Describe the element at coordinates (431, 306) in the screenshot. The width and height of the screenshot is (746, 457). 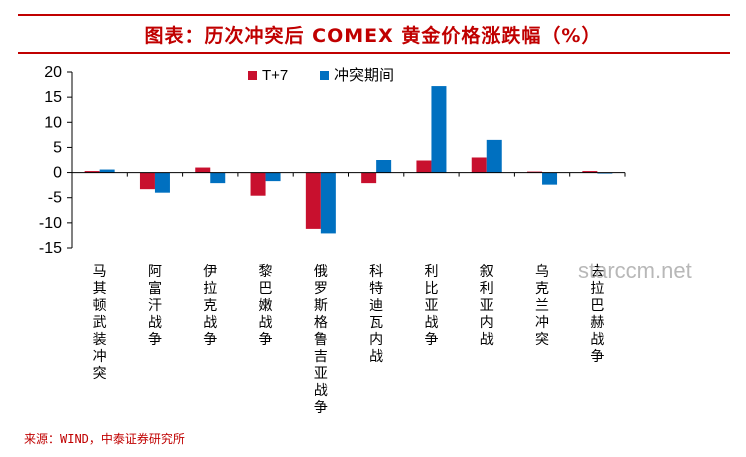
I see `category-label: 利比亚战争` at that location.